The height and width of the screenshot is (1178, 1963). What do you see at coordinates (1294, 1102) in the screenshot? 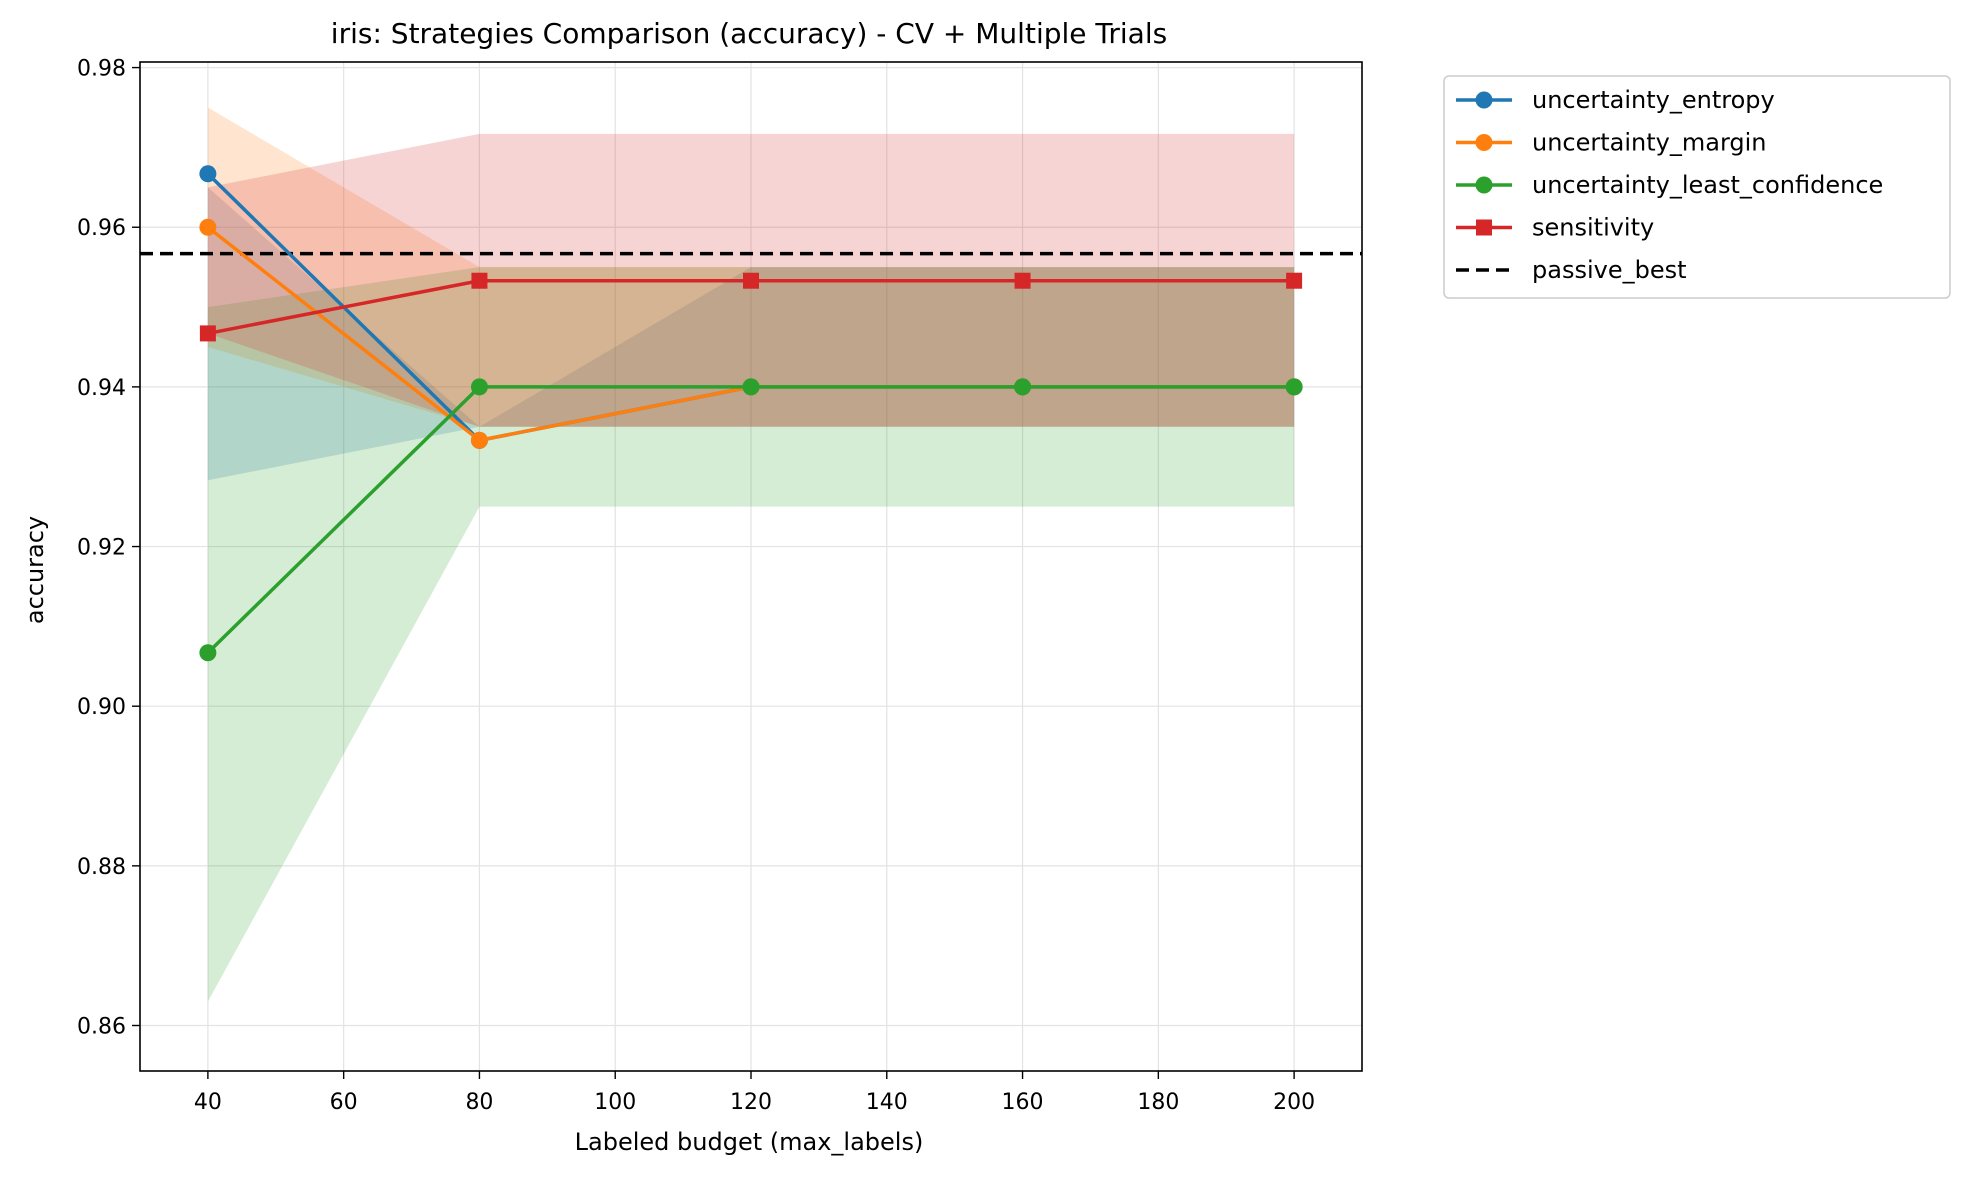
I see `x-tick-label: 200` at bounding box center [1294, 1102].